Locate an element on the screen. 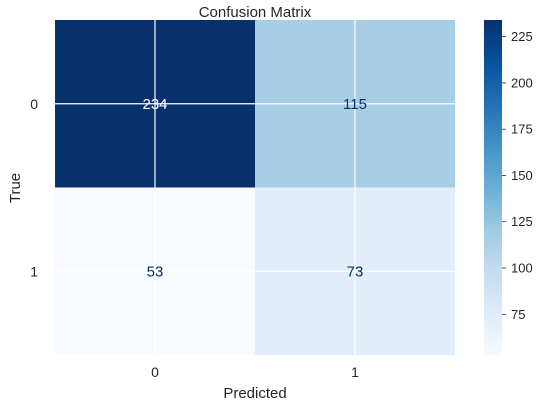  colorbar is located at coordinates (493, 187).